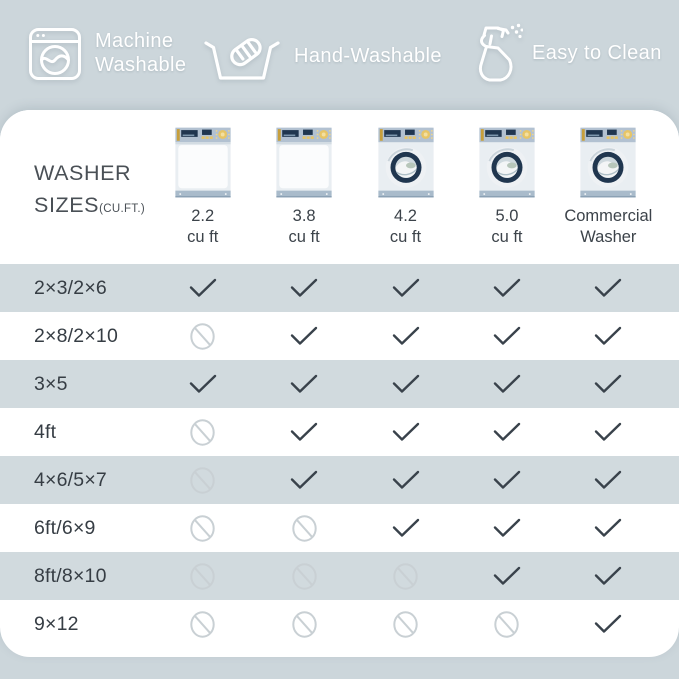  I want to click on washer-sizes-title: WASHER SIZES(CU.FT.), so click(89, 189).